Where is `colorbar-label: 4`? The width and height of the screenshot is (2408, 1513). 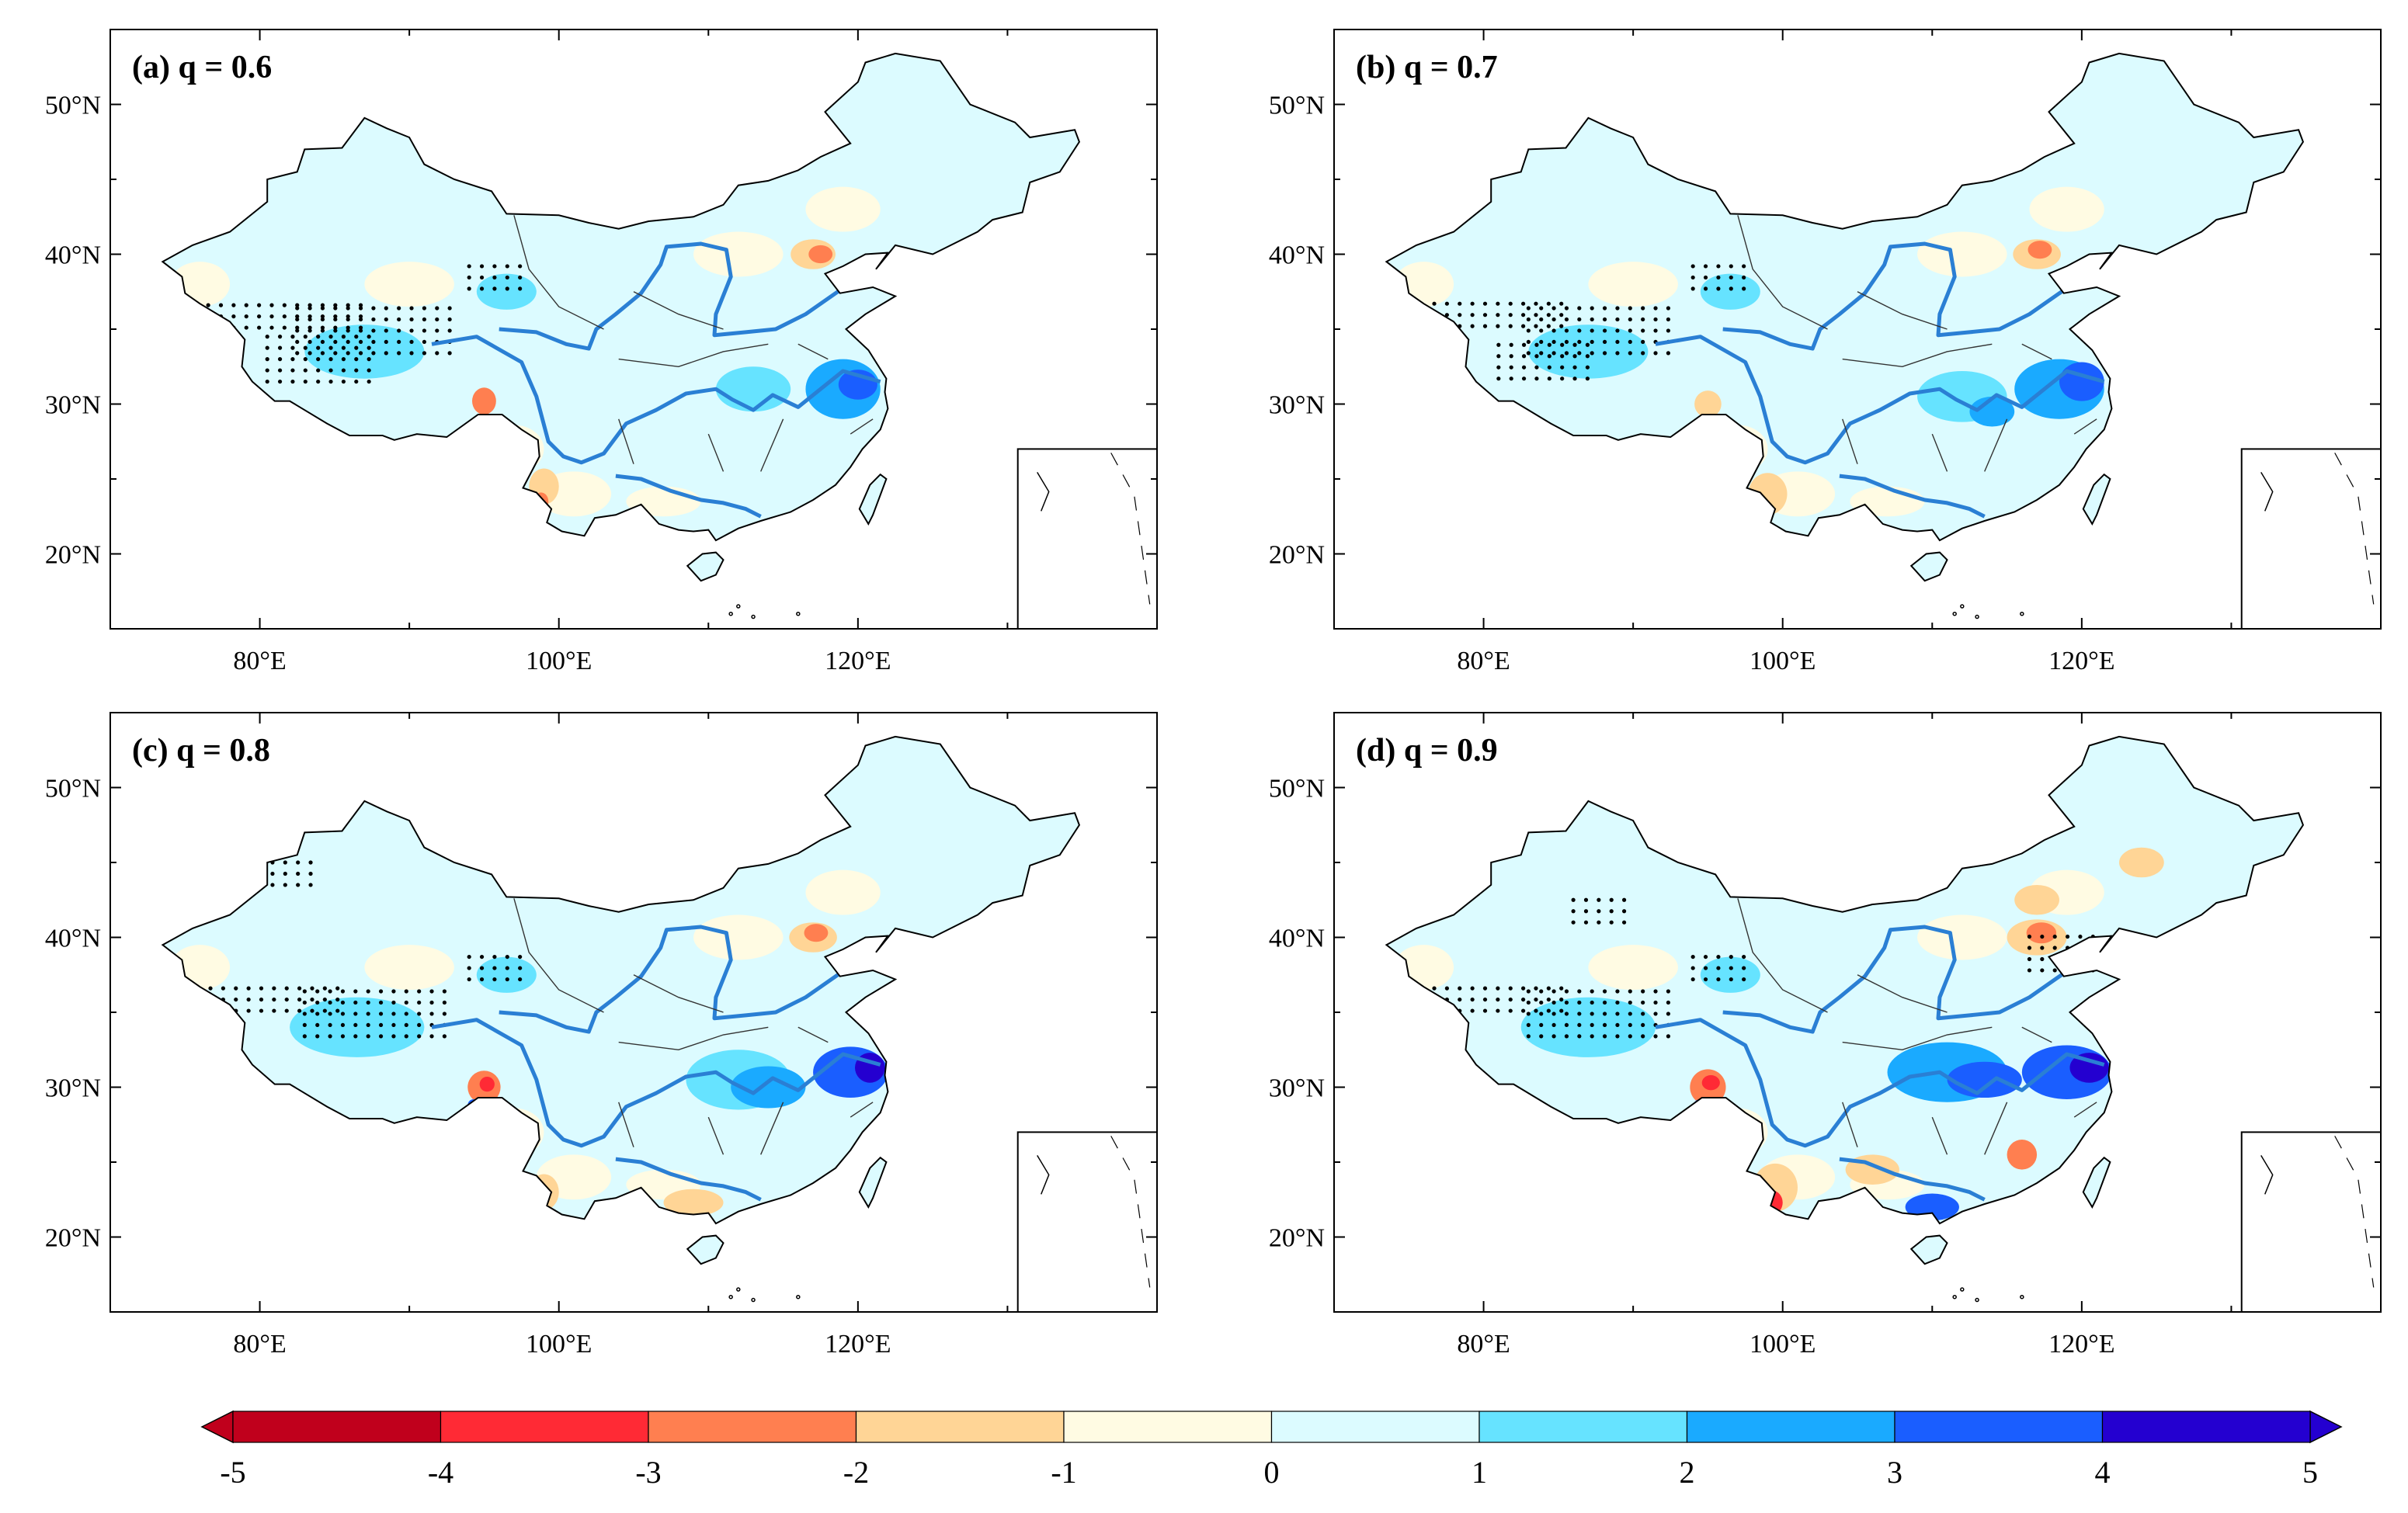
colorbar-label: 4 is located at coordinates (2103, 1472).